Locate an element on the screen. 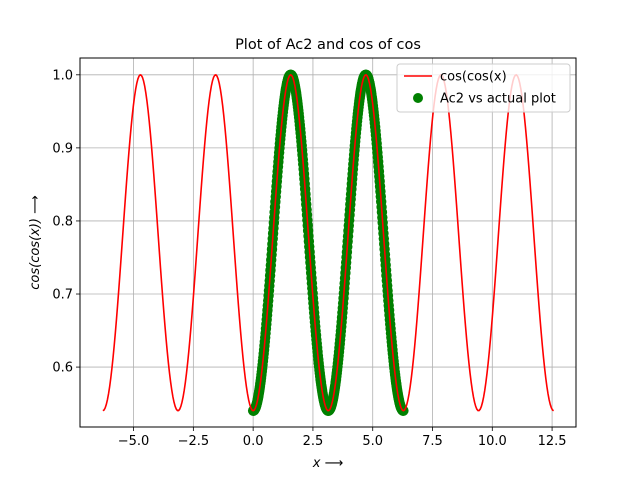 This screenshot has width=640, height=484. legend: cos(cos(x) Ac2 vs actual plot is located at coordinates (483, 88).